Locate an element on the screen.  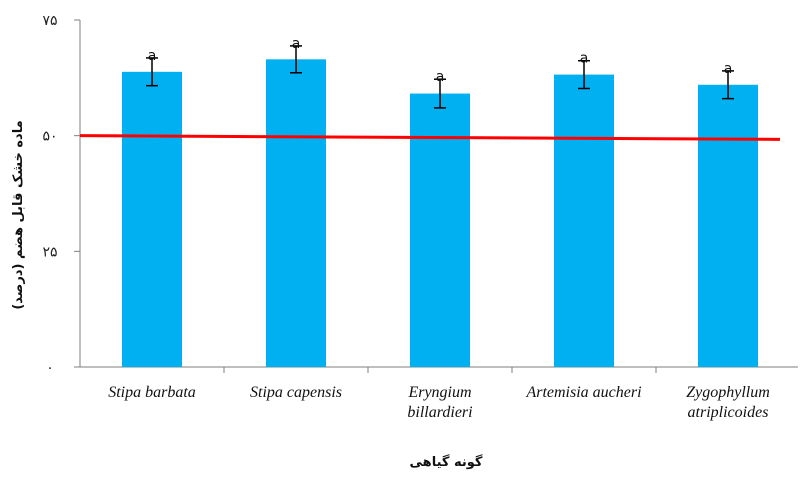
x-tick-label: Zygophyllum atriplicoides is located at coordinates (728, 402).